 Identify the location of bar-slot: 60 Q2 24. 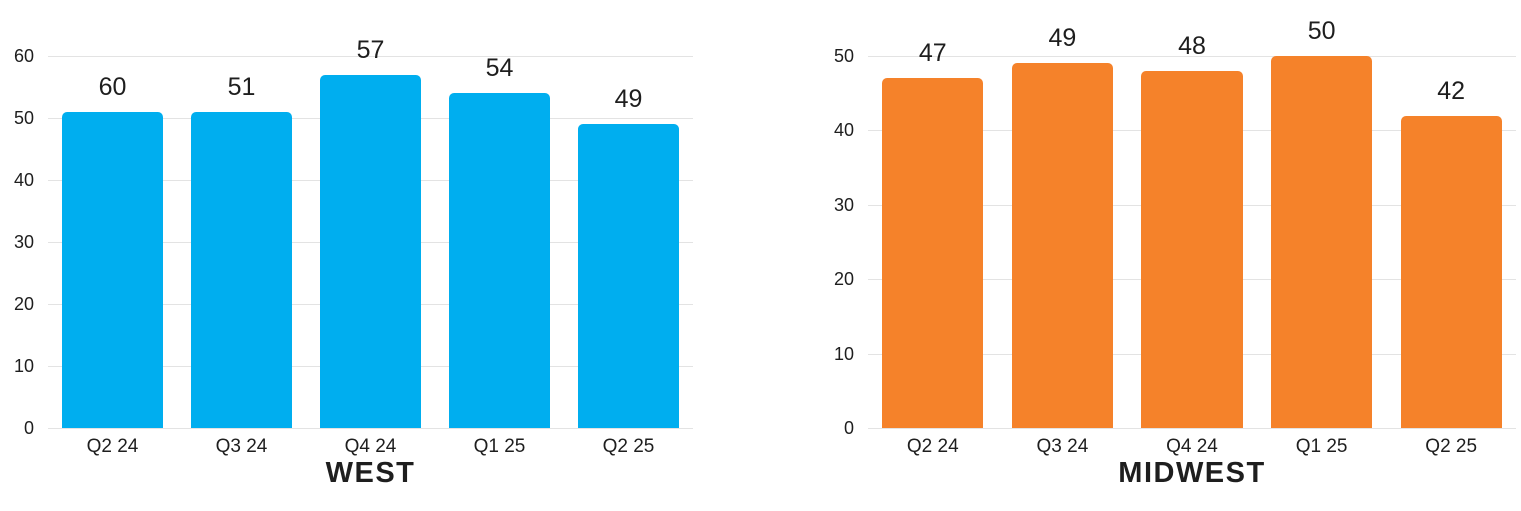
(112, 256).